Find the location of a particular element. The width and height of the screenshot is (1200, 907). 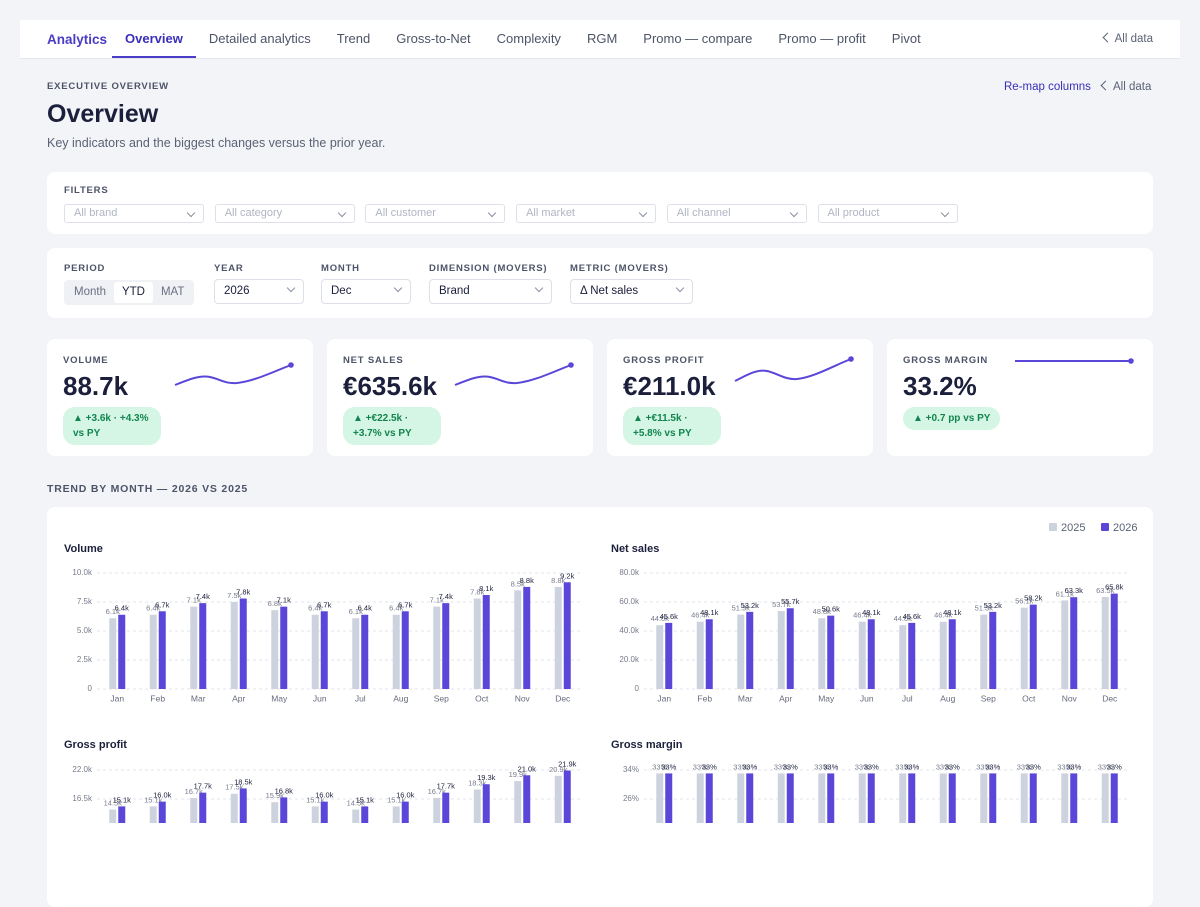

kpi-card: VOLUME 88.7k ▲ +3.6k · +4.3% vs PY is located at coordinates (180, 397).